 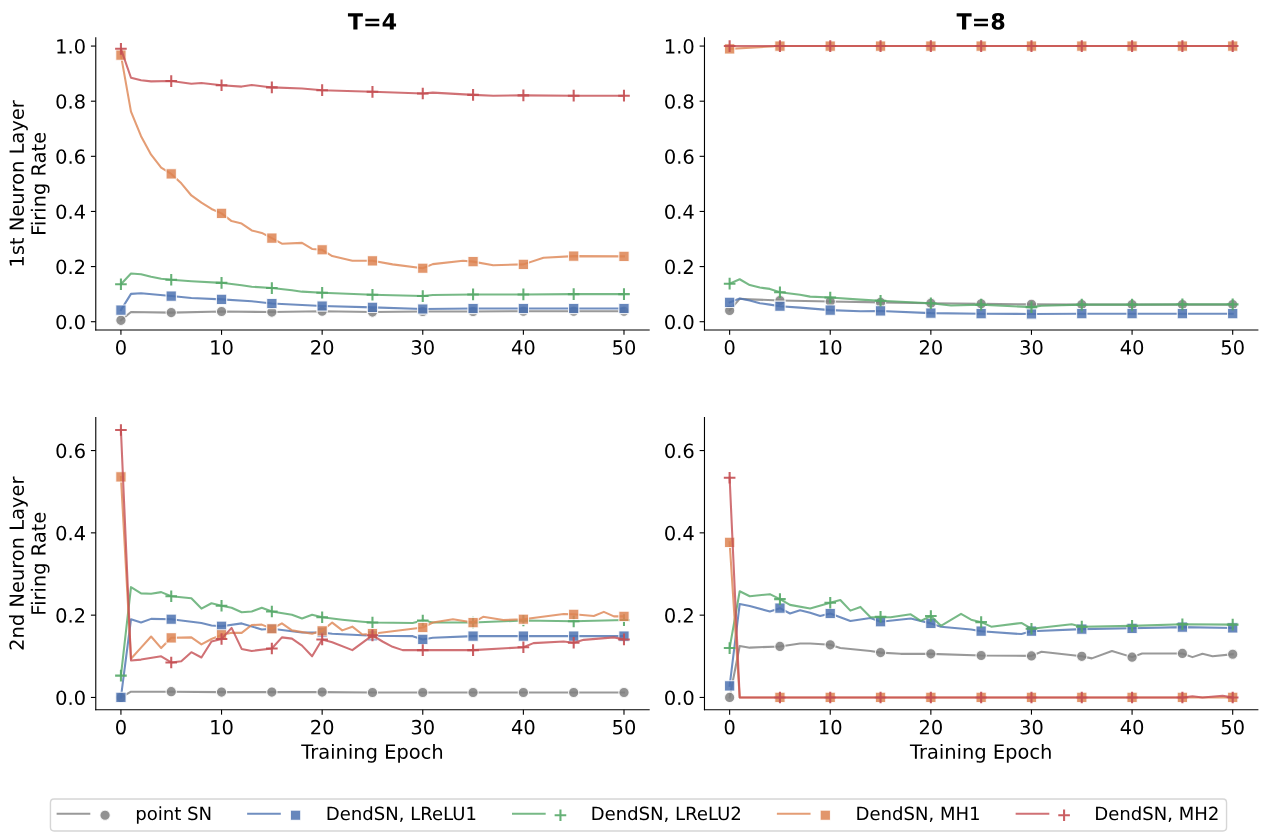 What do you see at coordinates (918, 814) in the screenshot?
I see `legend-label: DendSN, MH1` at bounding box center [918, 814].